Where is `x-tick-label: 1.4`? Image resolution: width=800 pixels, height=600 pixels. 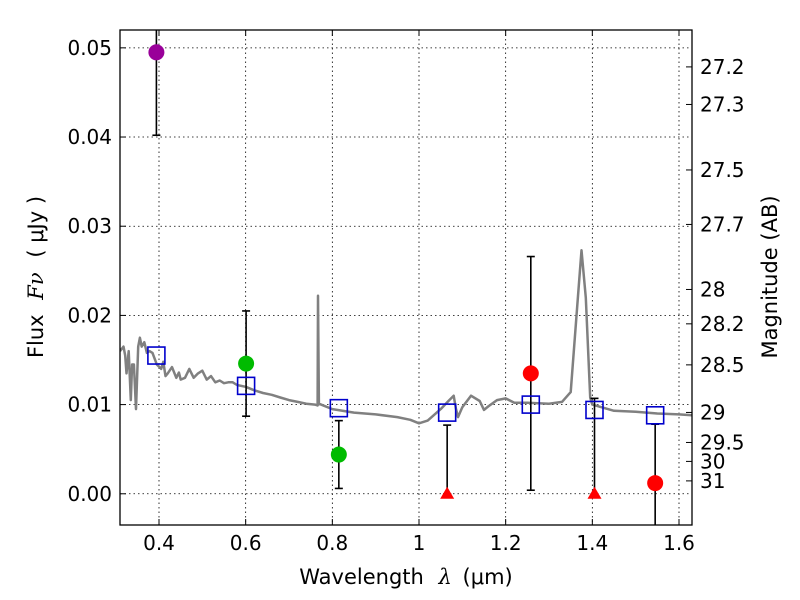 x-tick-label: 1.4 is located at coordinates (592, 543).